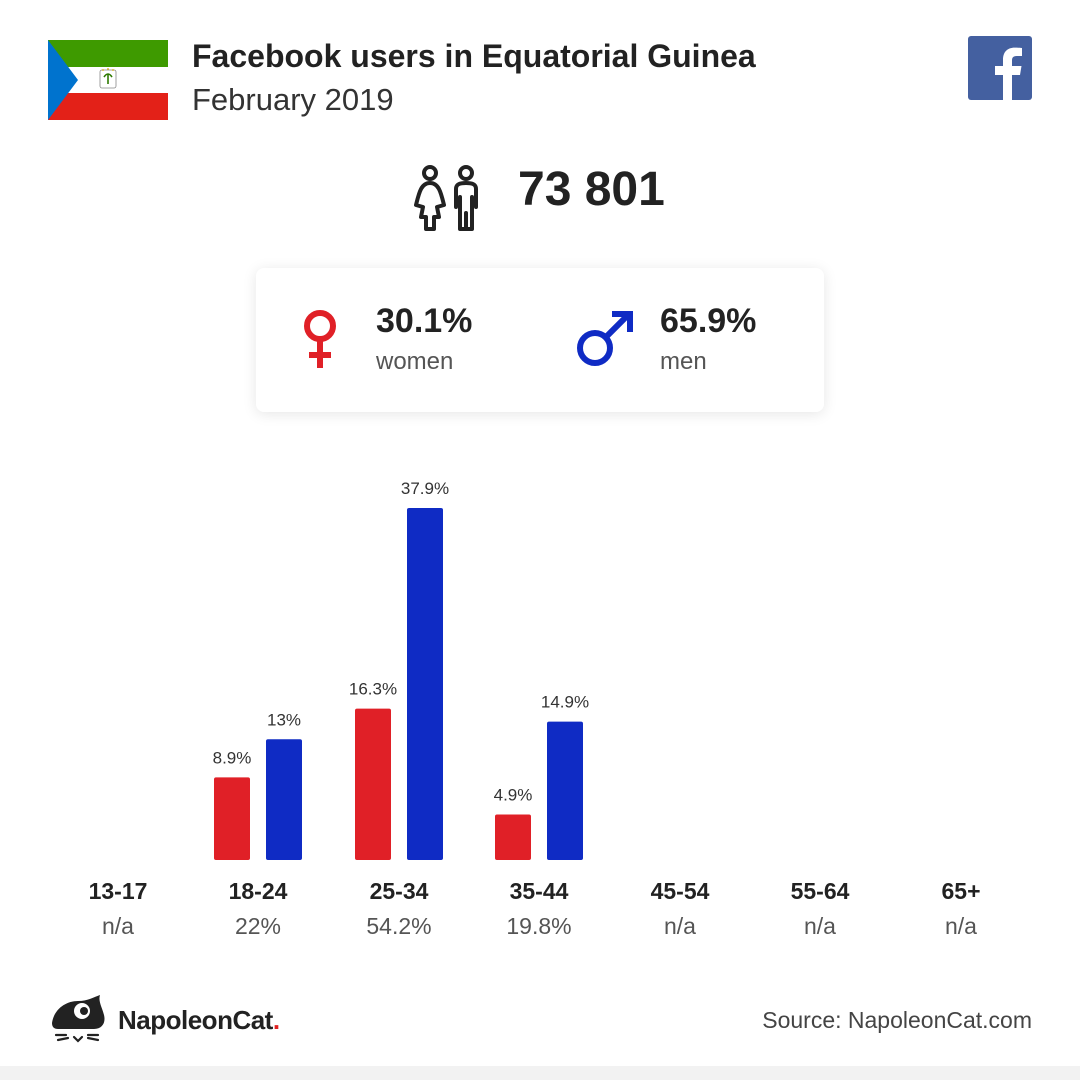 The height and width of the screenshot is (1080, 1080). Describe the element at coordinates (399, 891) in the screenshot. I see `category-name: 25-34` at that location.